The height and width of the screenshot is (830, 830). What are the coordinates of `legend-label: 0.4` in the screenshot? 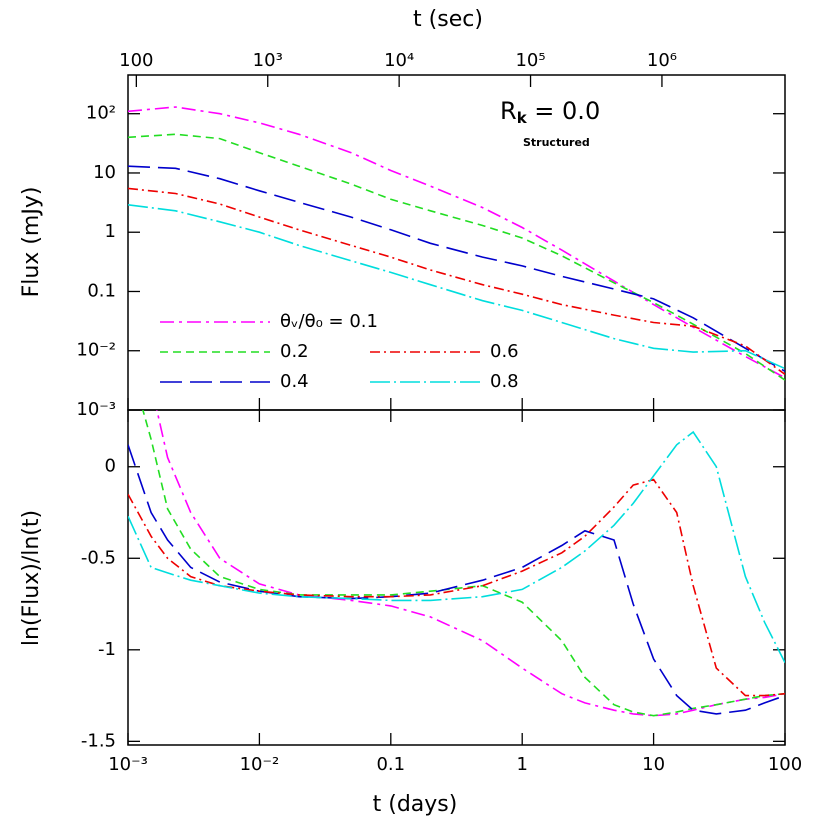 It's located at (294, 381).